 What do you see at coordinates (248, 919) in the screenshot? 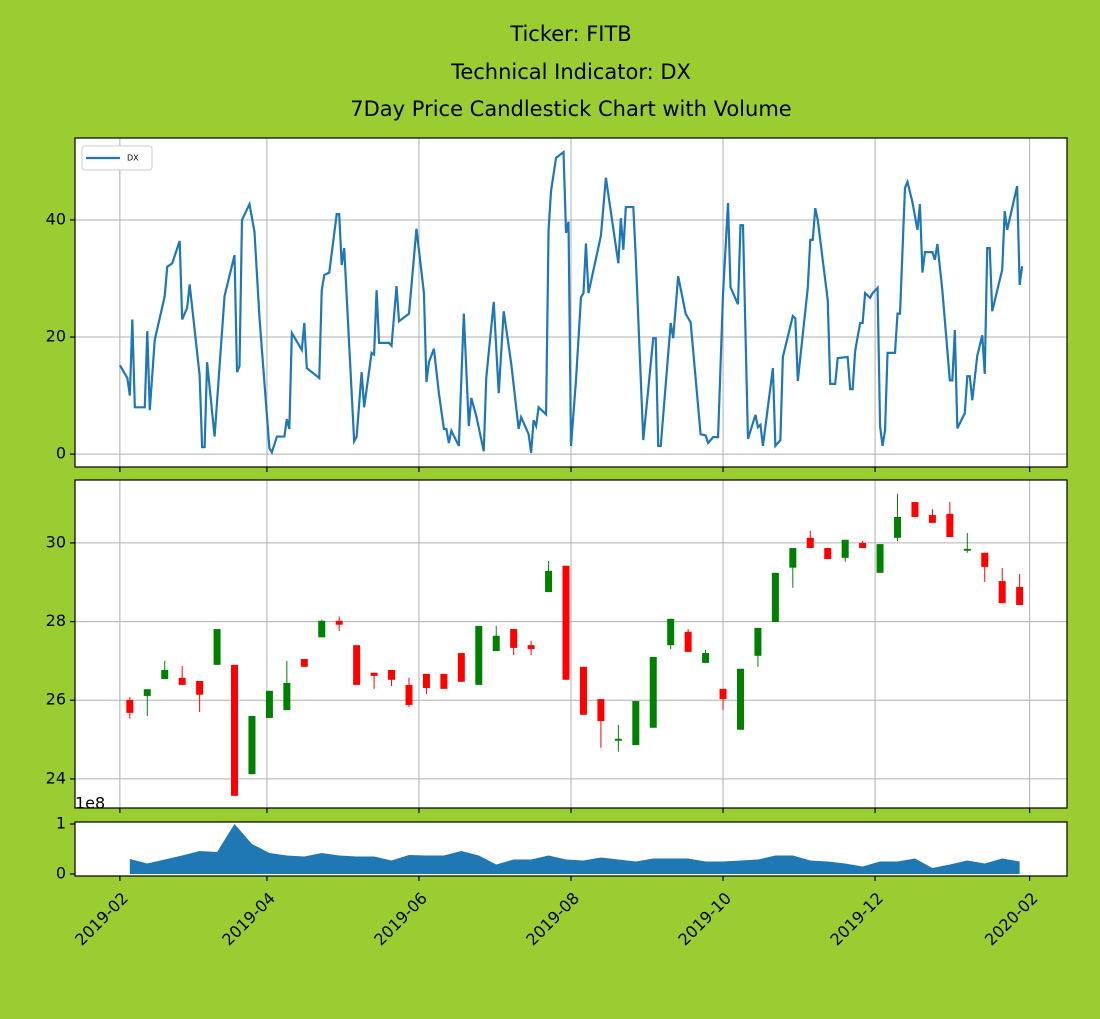
I see `x-tick-label: 2019-04` at bounding box center [248, 919].